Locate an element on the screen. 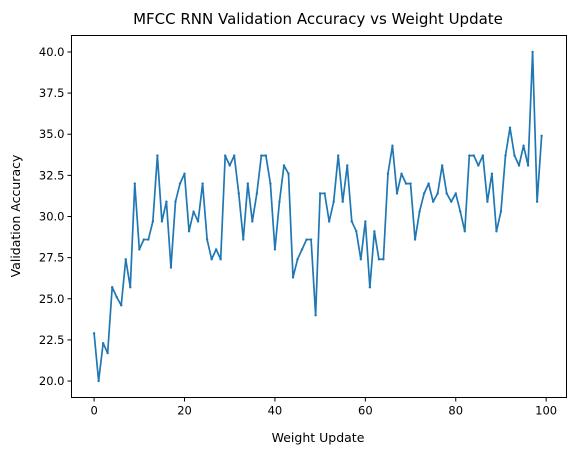 The height and width of the screenshot is (455, 575). x-tick-label: 40 is located at coordinates (275, 411).